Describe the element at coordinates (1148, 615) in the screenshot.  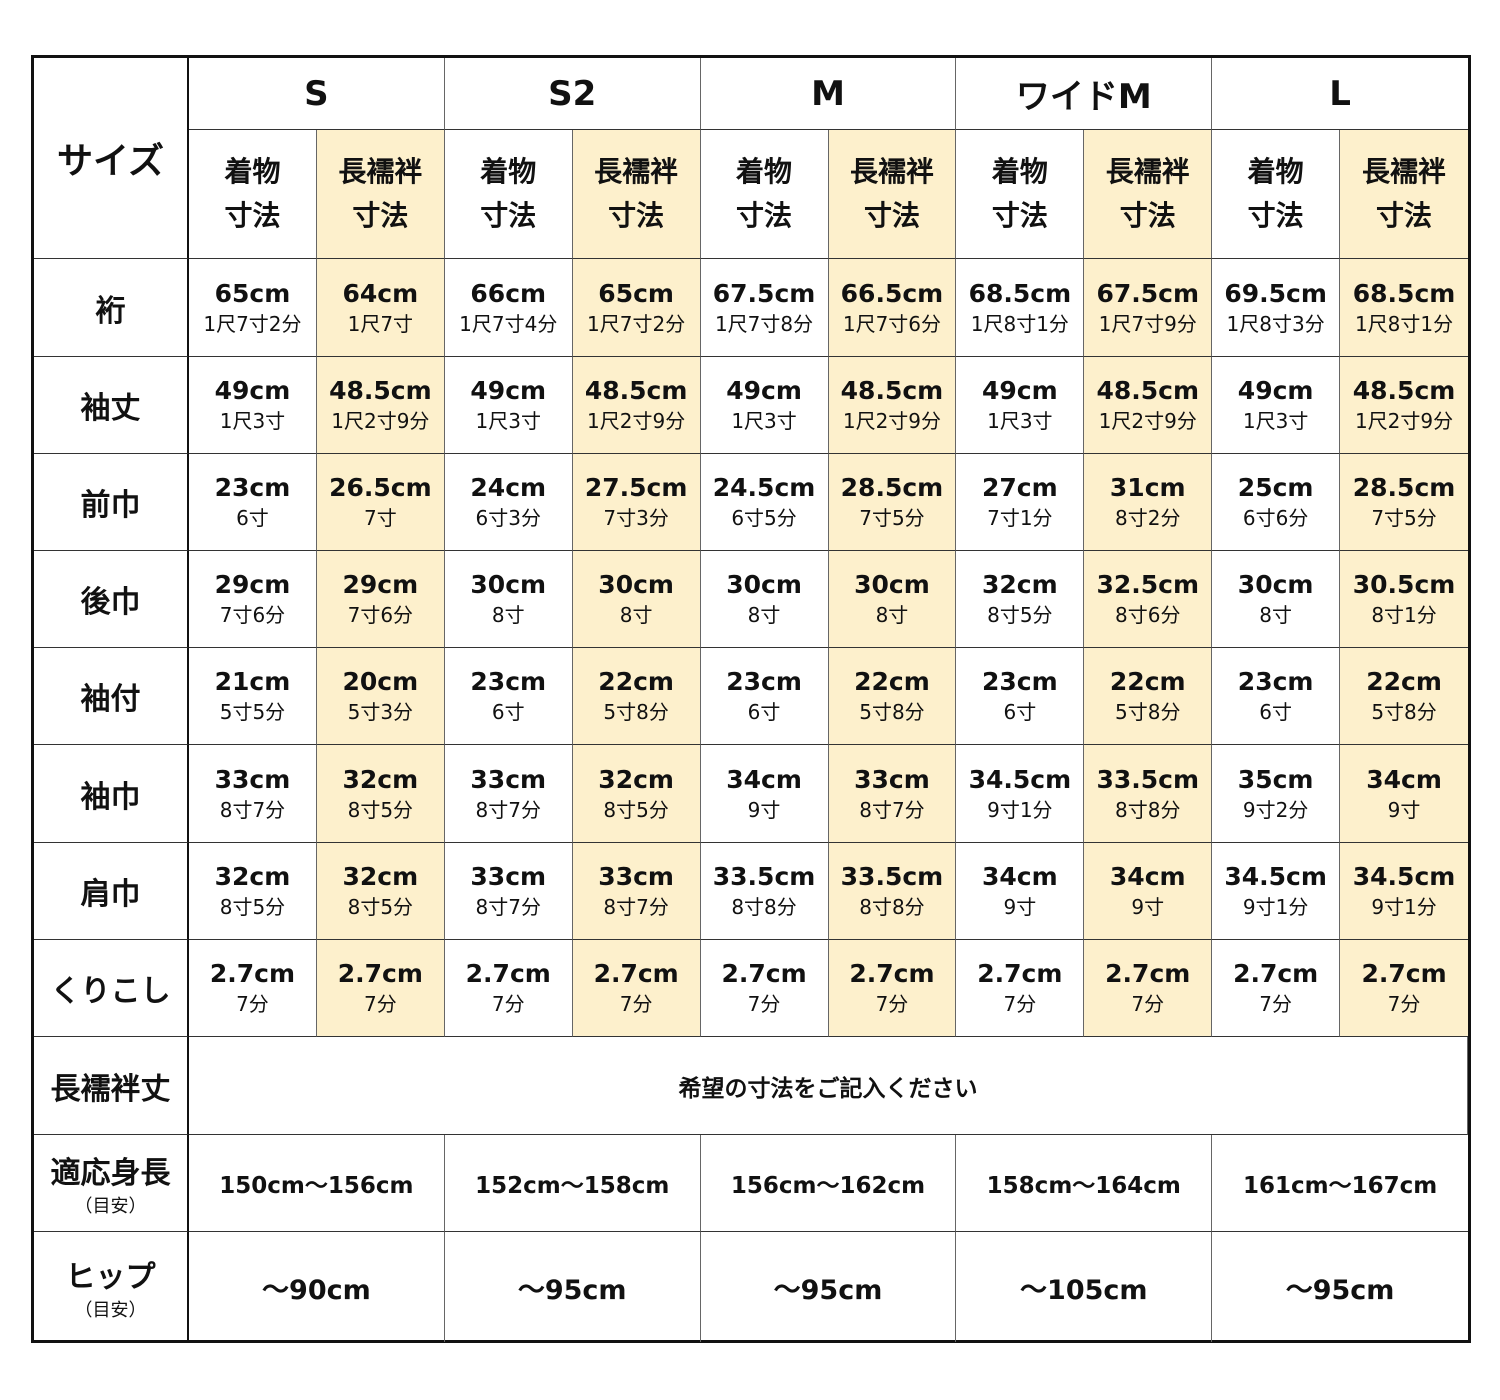
I see `measurement-shaku: 8寸6分` at that location.